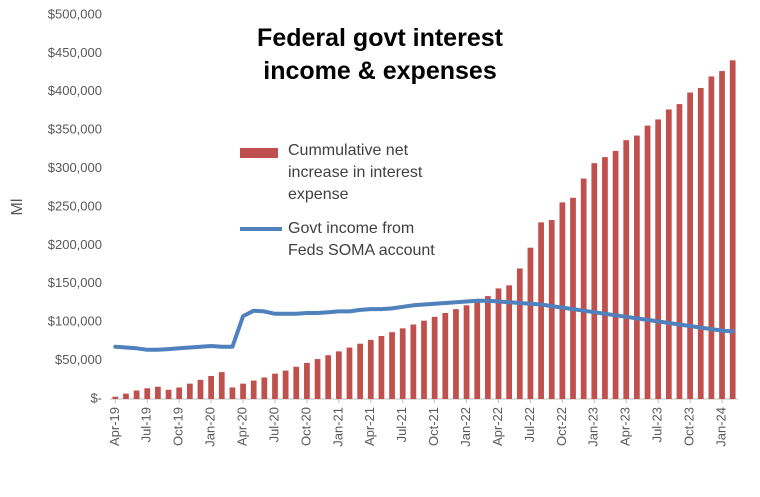  Describe the element at coordinates (241, 426) in the screenshot. I see `x-tick-label: Apr-20` at that location.